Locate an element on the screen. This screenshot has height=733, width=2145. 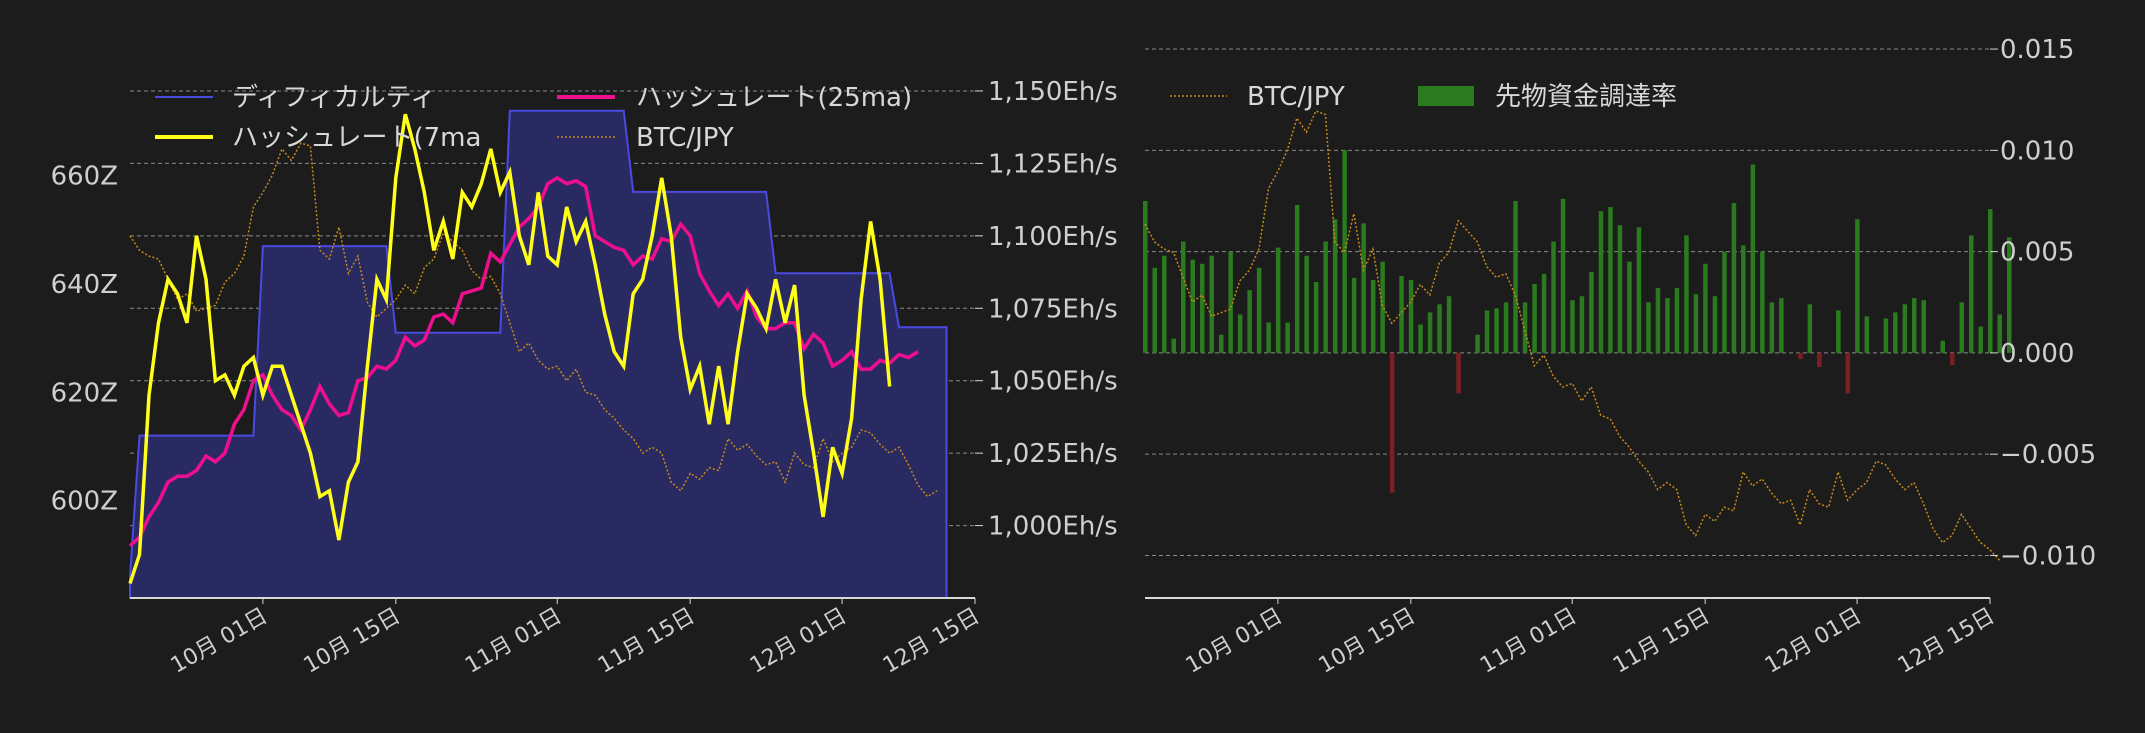
right-legend: BTC/JPY 先物資金調達率 is located at coordinates (1423, 97).